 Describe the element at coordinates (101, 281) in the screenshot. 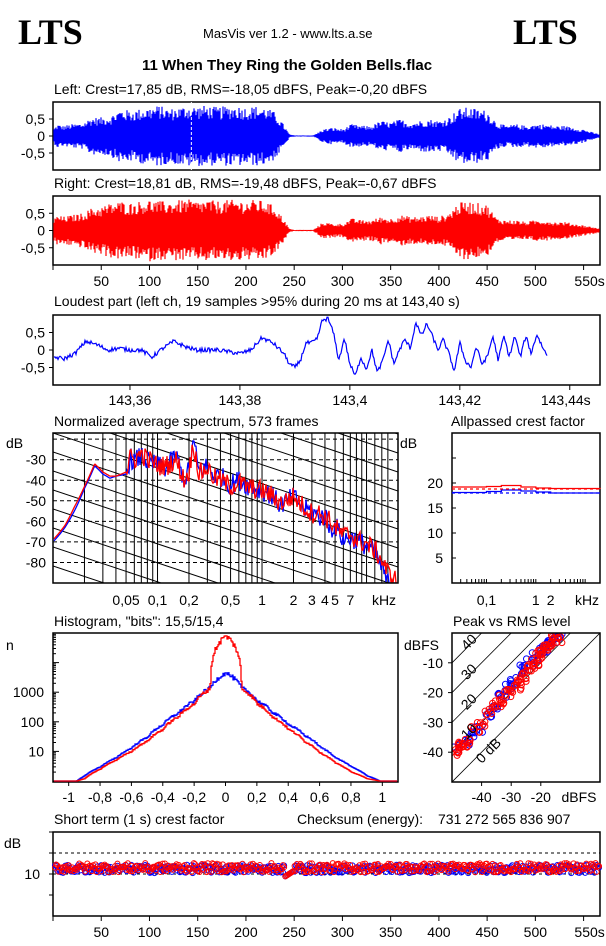

I see `waveform-xtick-label: 50` at that location.